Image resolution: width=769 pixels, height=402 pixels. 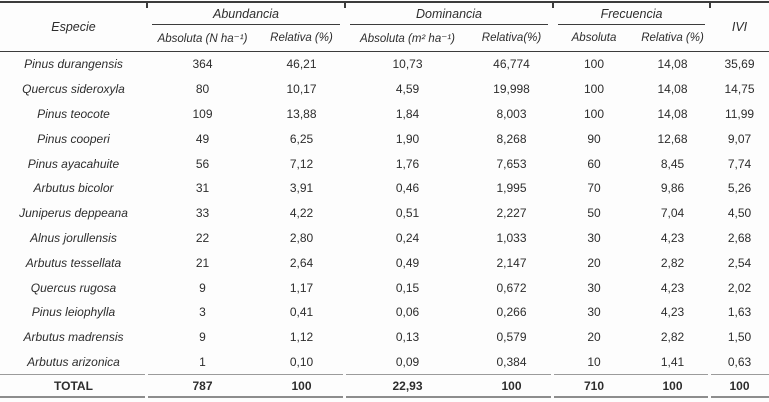 I want to click on value-cell: 0,15, so click(x=407, y=287).